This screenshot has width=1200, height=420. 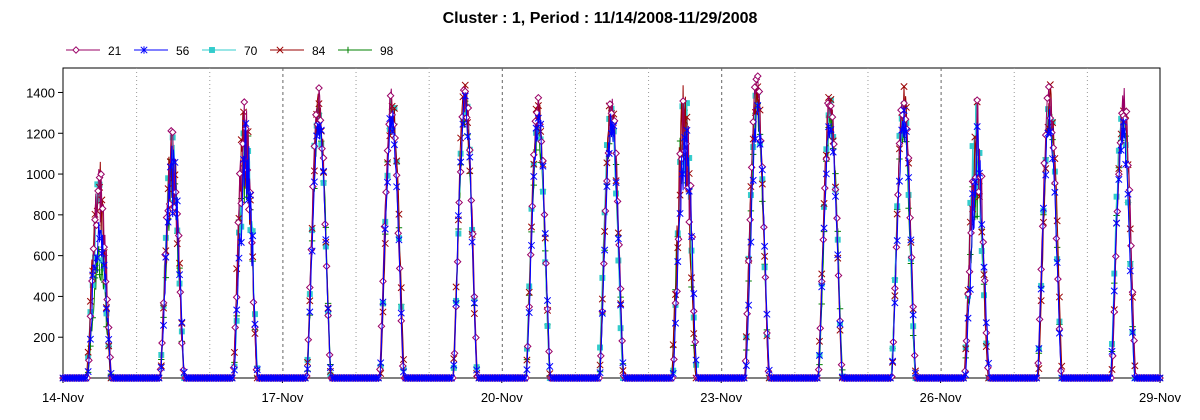 What do you see at coordinates (387, 51) in the screenshot?
I see `legend-label-98: 98` at bounding box center [387, 51].